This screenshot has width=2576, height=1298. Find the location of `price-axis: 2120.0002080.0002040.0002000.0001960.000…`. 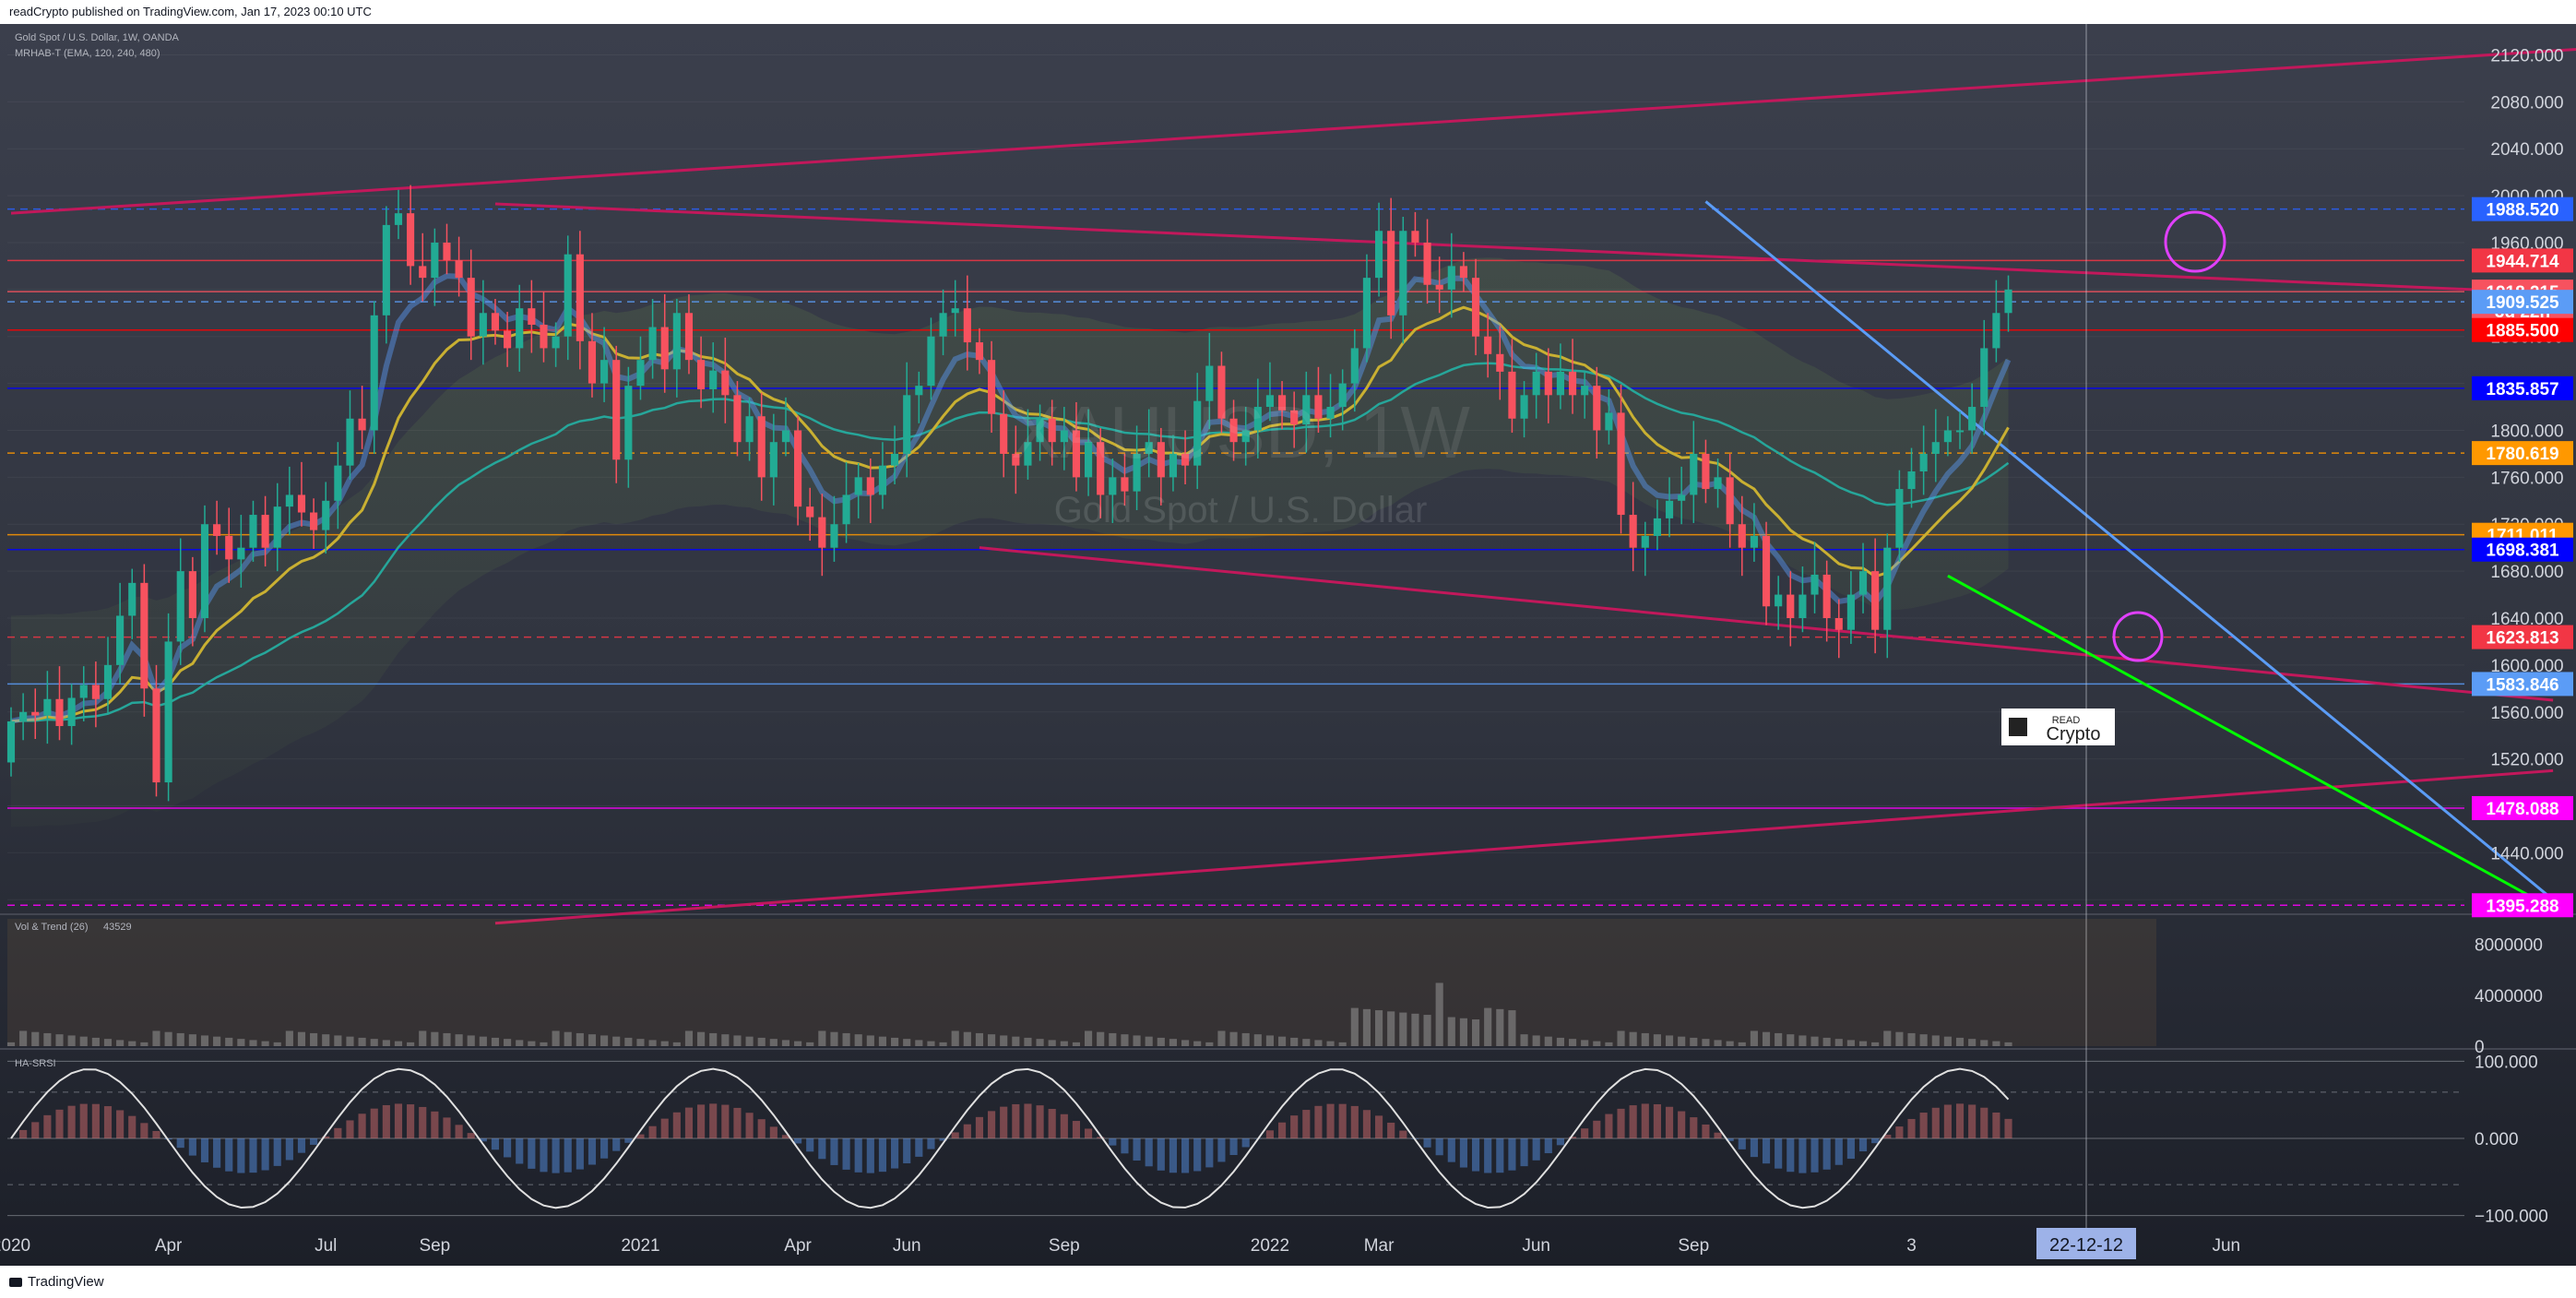

price-axis: 2120.0002080.0002040.0002000.0001960.000… is located at coordinates (2522, 636).